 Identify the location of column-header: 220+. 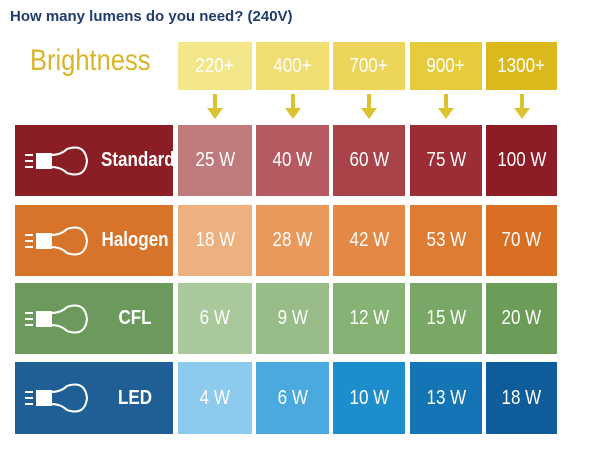
(215, 66).